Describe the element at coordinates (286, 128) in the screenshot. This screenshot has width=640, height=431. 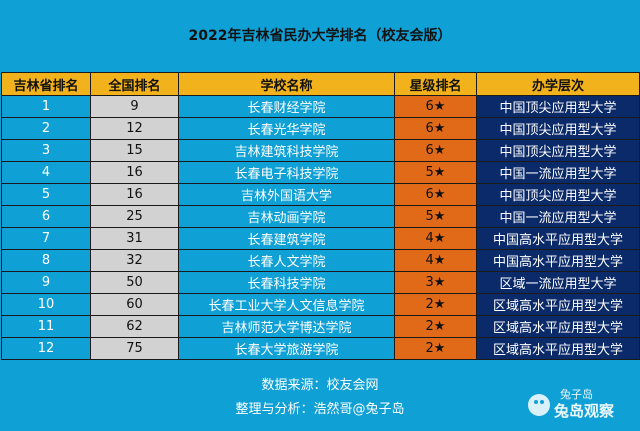
I see `cell-school-name: 长春光华学院` at that location.